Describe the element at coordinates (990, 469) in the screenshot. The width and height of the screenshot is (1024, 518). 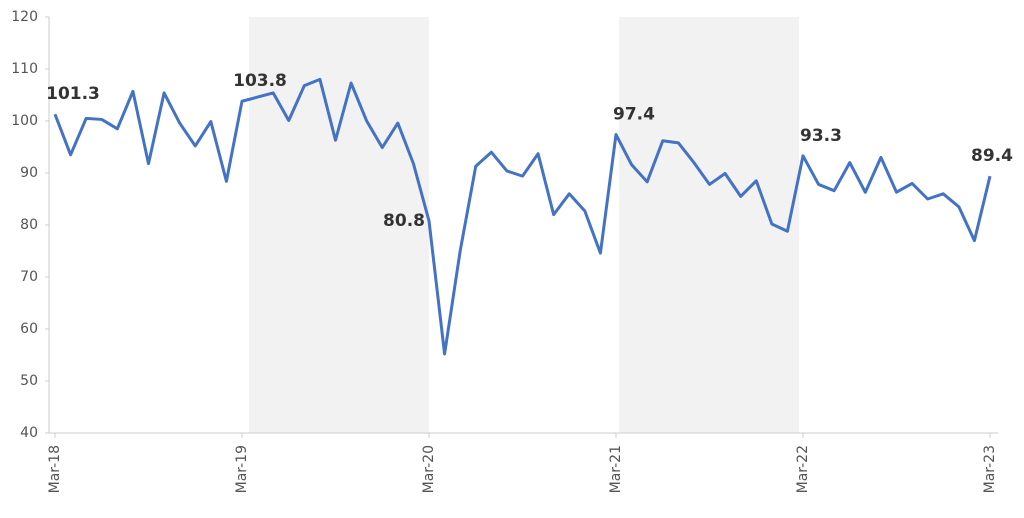
I see `x-tick-label: Mar-23` at that location.